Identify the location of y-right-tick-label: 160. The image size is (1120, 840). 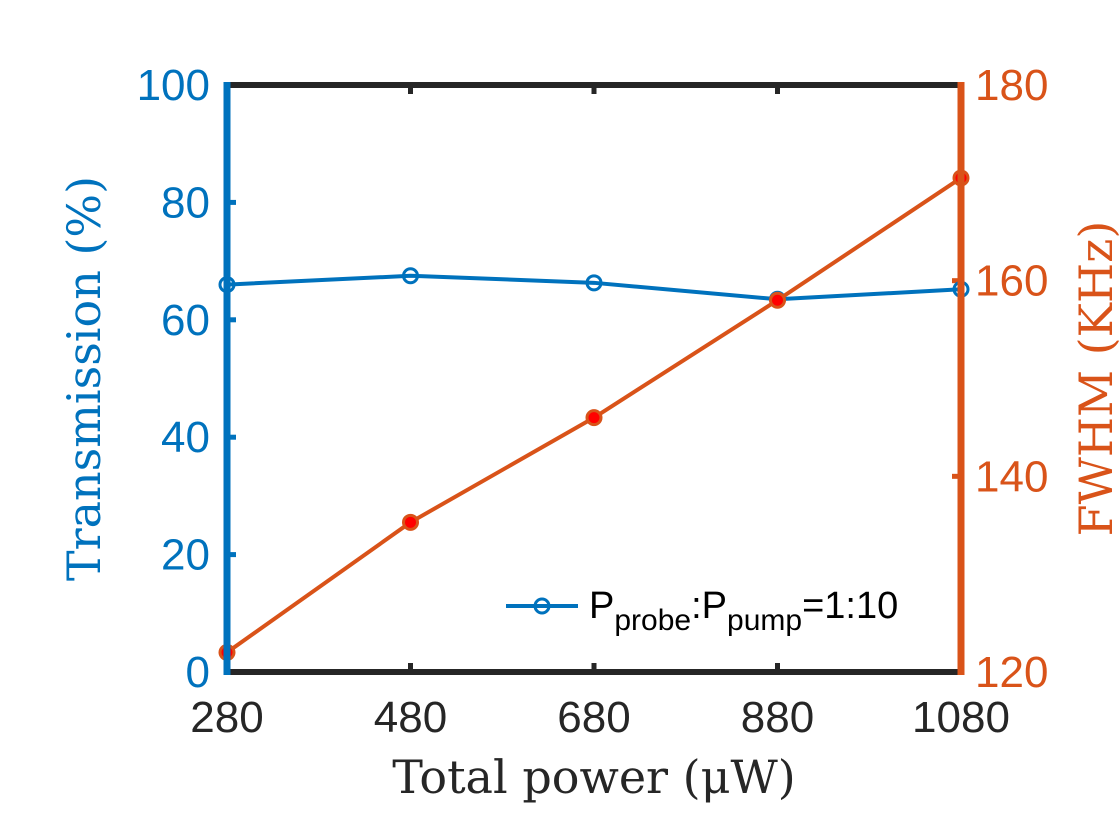
(1011, 281).